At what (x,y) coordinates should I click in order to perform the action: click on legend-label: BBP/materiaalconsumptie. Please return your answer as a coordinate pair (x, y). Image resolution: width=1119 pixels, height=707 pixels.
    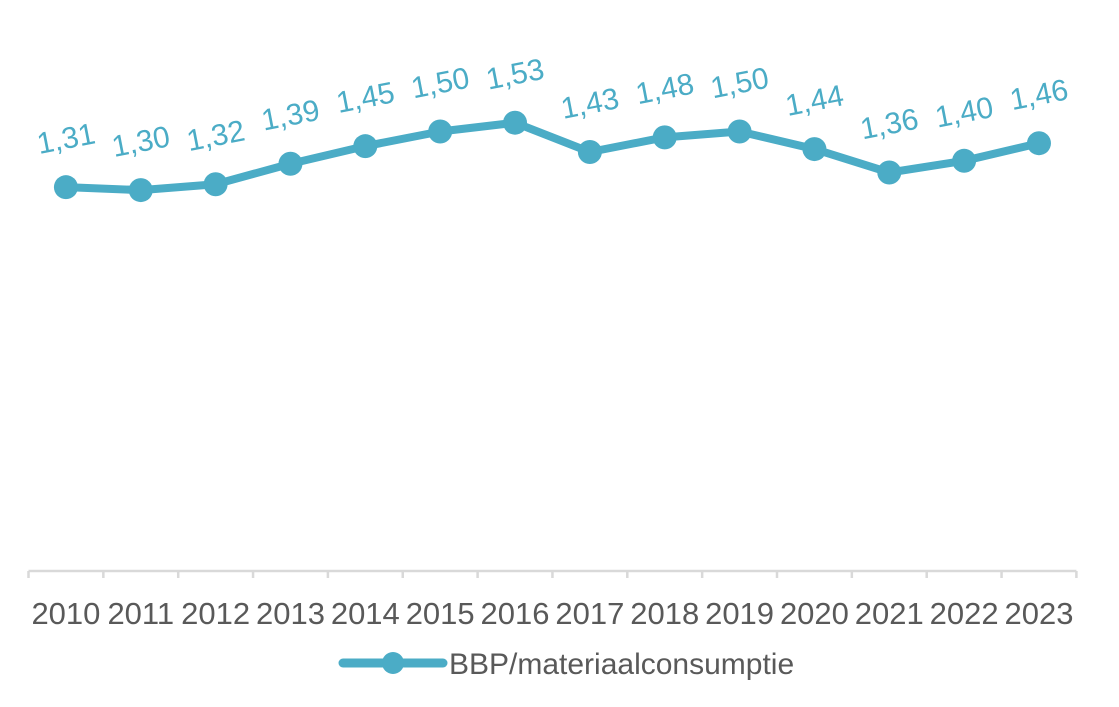
    Looking at the image, I should click on (621, 664).